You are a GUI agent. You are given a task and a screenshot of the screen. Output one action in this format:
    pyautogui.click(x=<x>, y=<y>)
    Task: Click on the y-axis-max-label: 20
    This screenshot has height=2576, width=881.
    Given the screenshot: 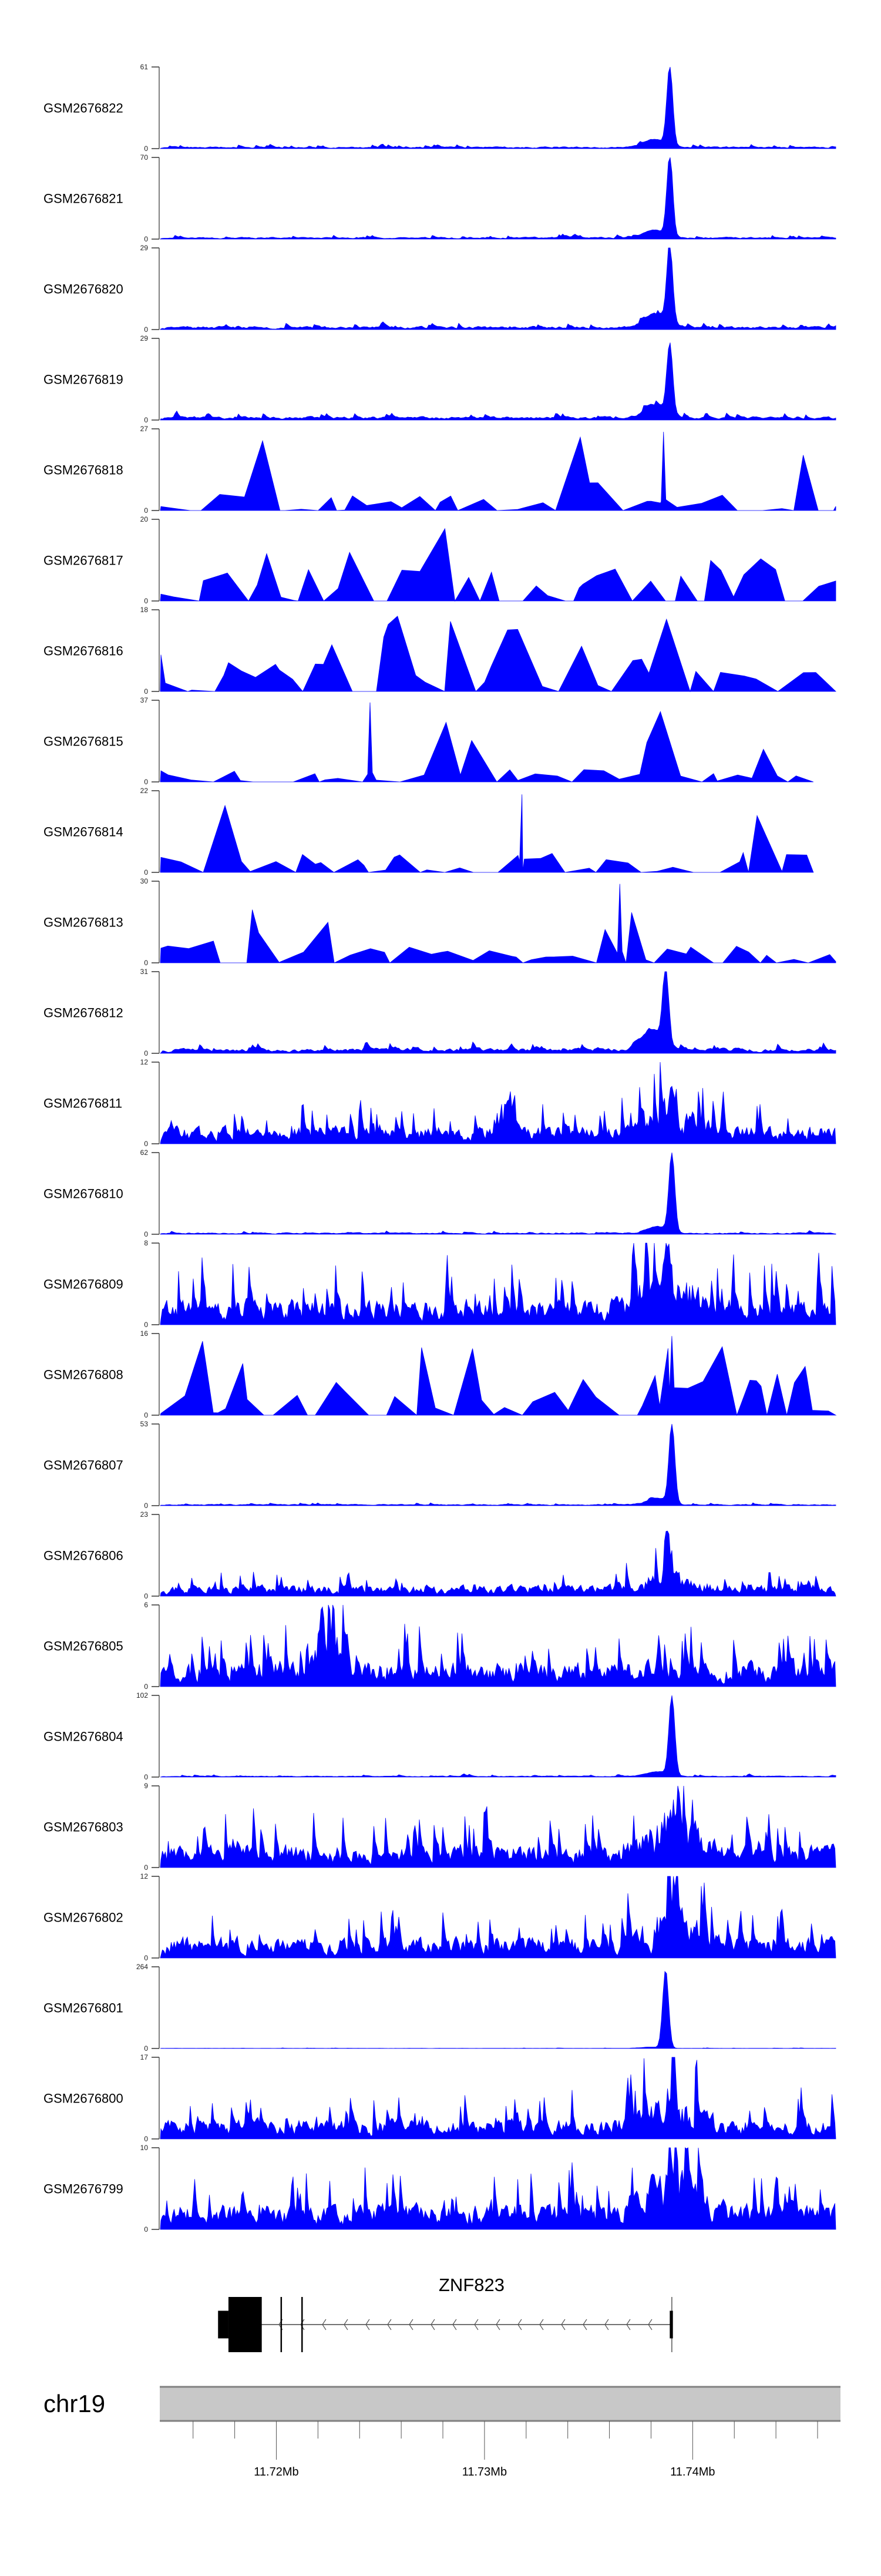 What is the action you would take?
    pyautogui.click(x=145, y=519)
    